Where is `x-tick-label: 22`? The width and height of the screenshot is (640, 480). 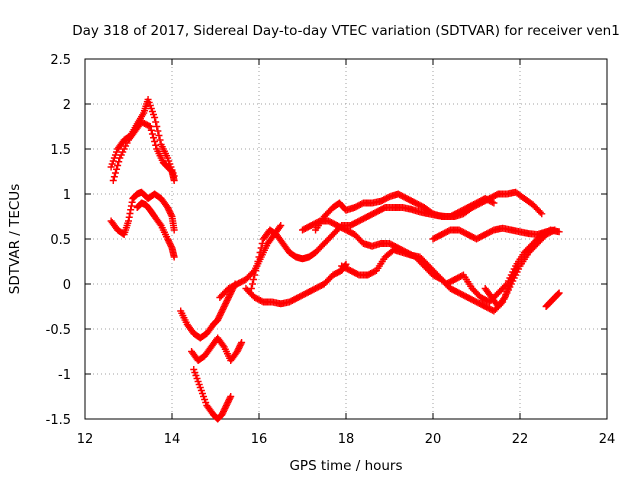
x-tick-label: 22 is located at coordinates (520, 439).